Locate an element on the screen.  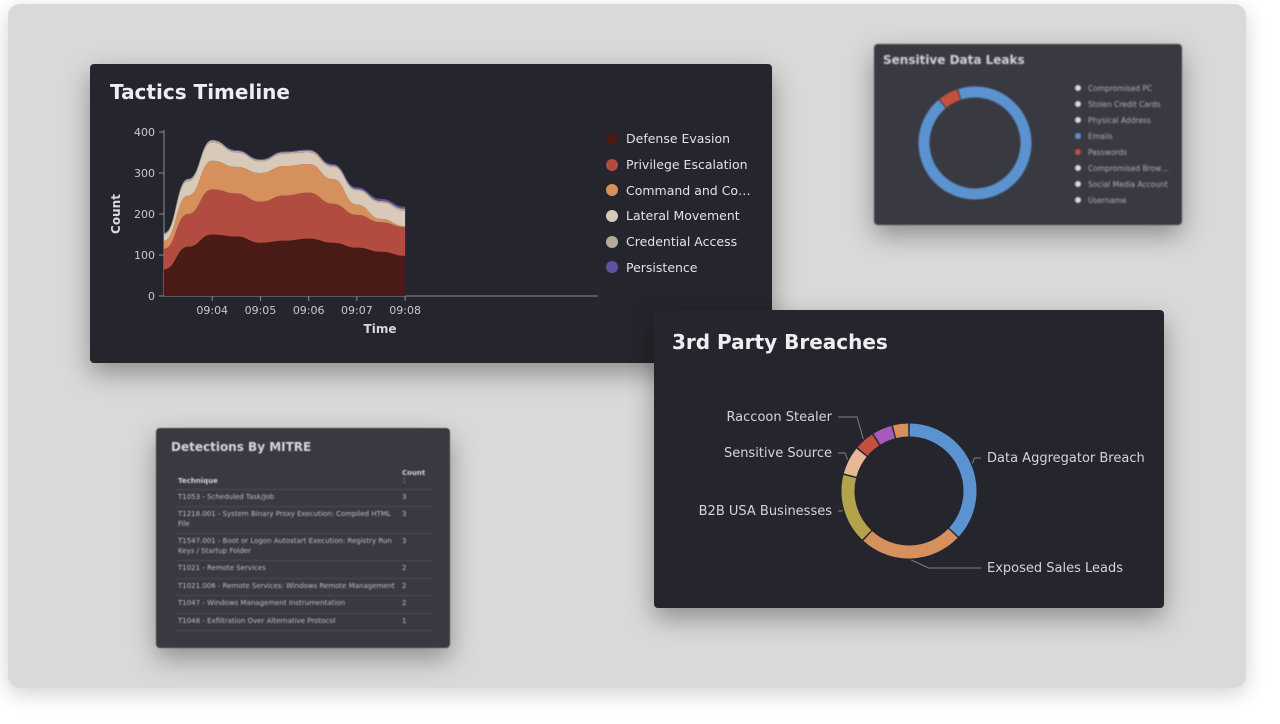
leader-line-sensitive-source is located at coordinates (843, 456).